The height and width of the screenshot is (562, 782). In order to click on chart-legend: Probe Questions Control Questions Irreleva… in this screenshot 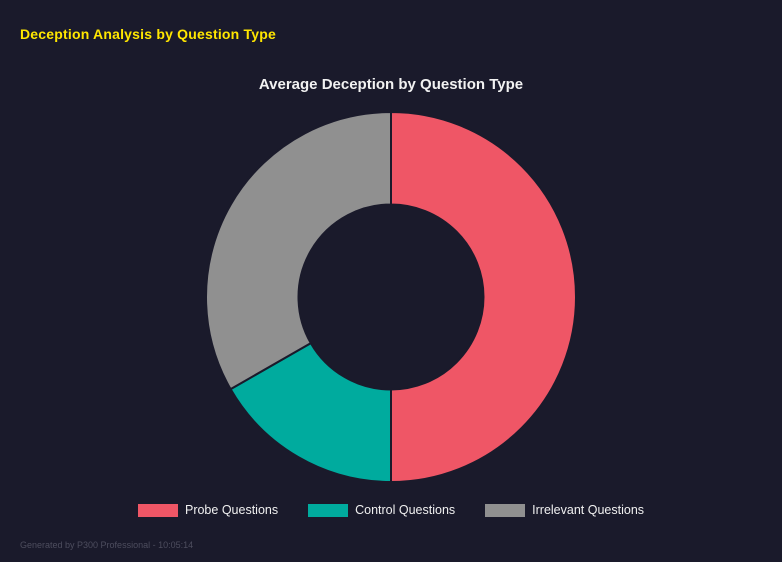, I will do `click(390, 510)`.